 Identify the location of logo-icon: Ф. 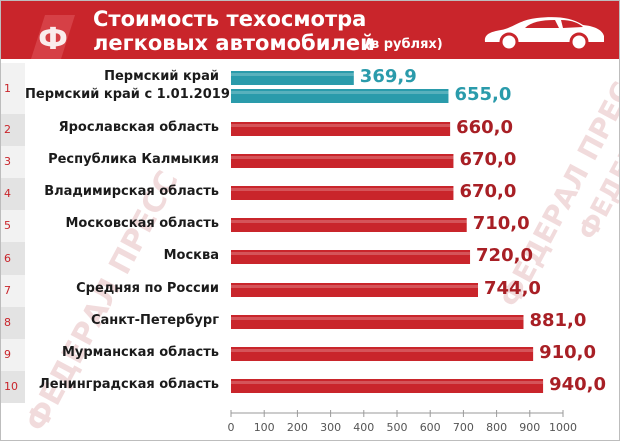
(53, 37).